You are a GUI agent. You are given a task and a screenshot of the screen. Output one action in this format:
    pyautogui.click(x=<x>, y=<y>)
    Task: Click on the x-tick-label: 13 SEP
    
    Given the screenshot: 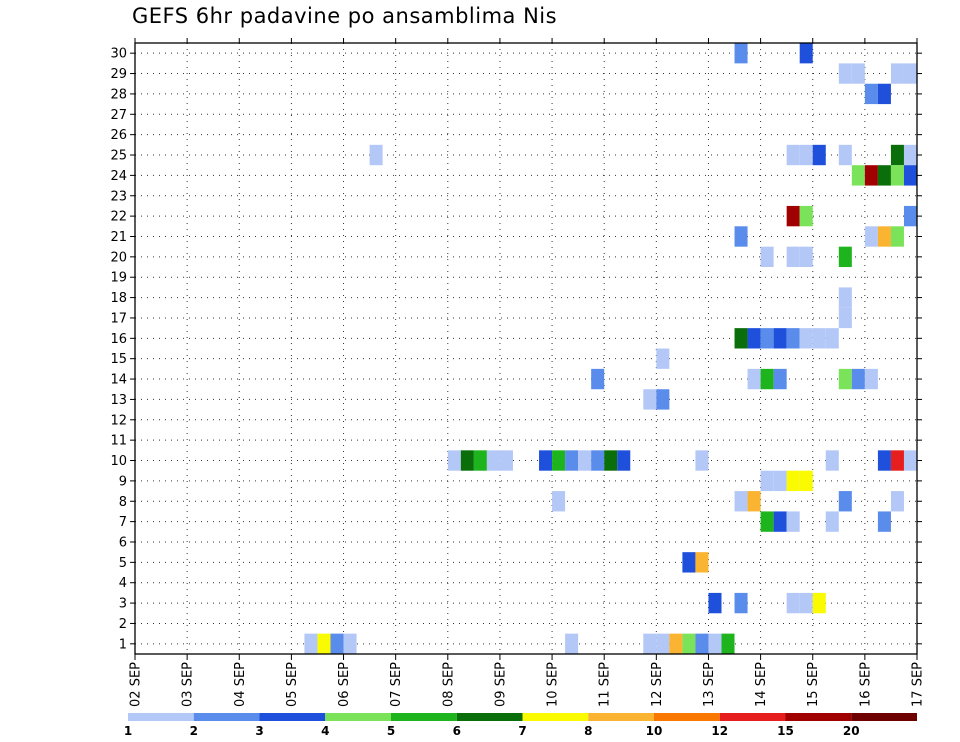 What is the action you would take?
    pyautogui.click(x=709, y=684)
    